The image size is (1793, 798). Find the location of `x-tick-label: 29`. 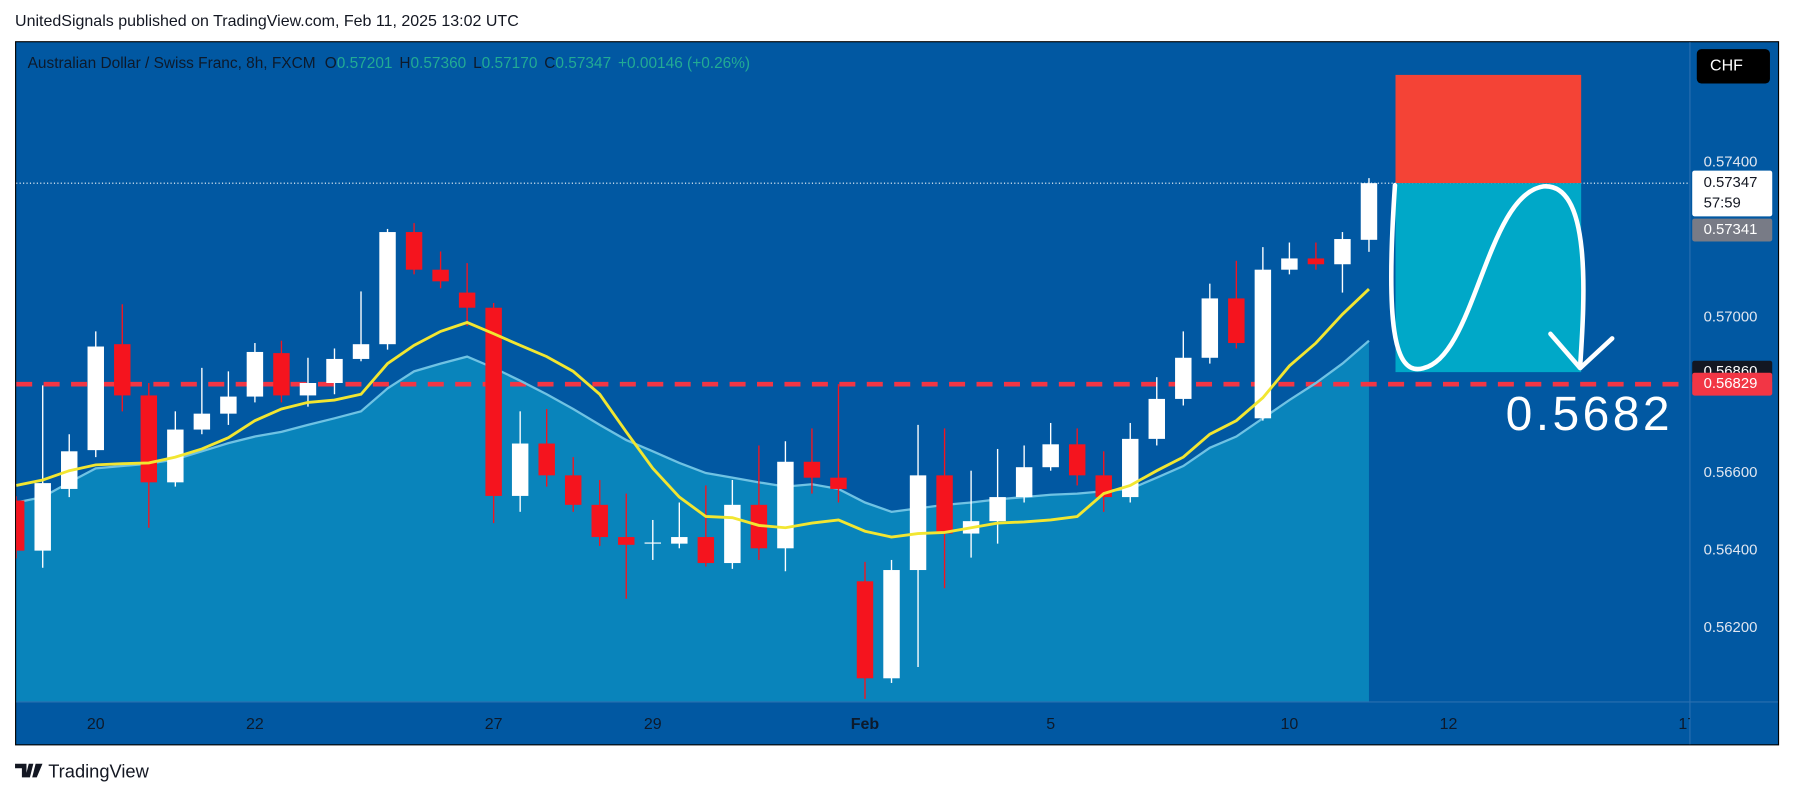

x-tick-label: 29 is located at coordinates (653, 724).